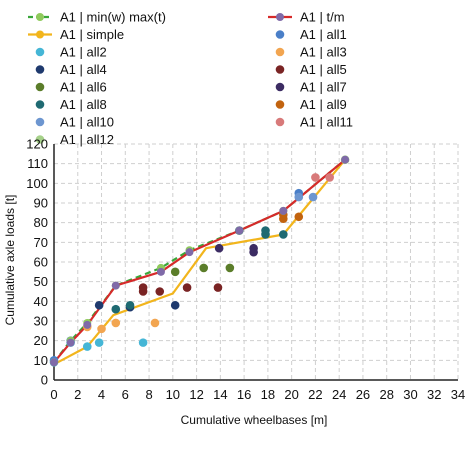 The width and height of the screenshot is (474, 455). Describe the element at coordinates (323, 69) in the screenshot. I see `legend-label: A1 | all5` at that location.